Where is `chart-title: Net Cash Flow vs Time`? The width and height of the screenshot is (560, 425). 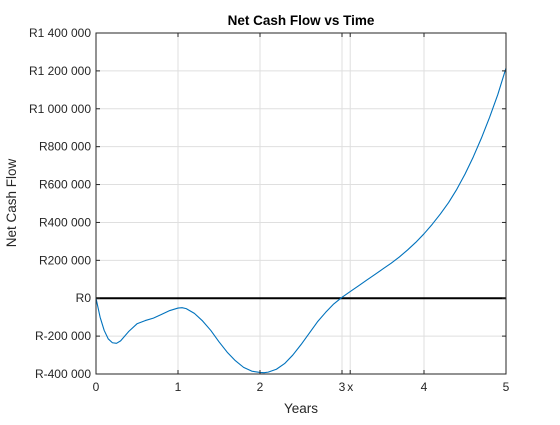 chart-title: Net Cash Flow vs Time is located at coordinates (301, 20).